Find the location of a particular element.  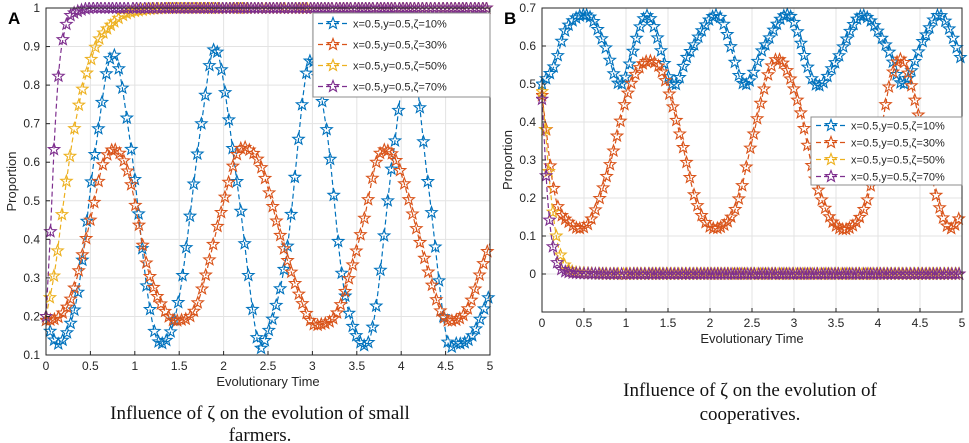

x-tick-label: 5 is located at coordinates (962, 323).